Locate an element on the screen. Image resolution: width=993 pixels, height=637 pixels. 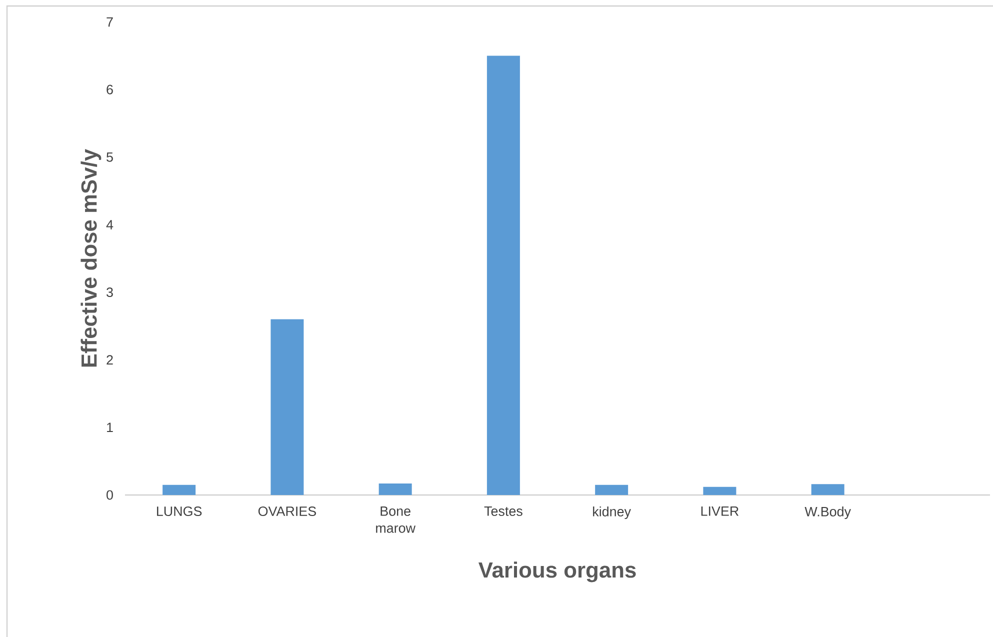
y-tick-label: 5 is located at coordinates (109, 157).